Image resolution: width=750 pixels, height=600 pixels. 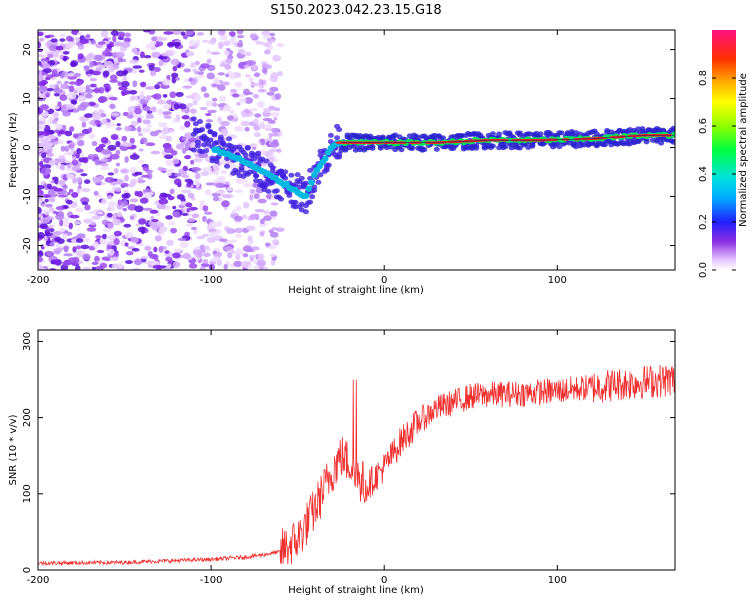 What do you see at coordinates (703, 126) in the screenshot?
I see `colorbar-tick-label: 0.6` at bounding box center [703, 126].